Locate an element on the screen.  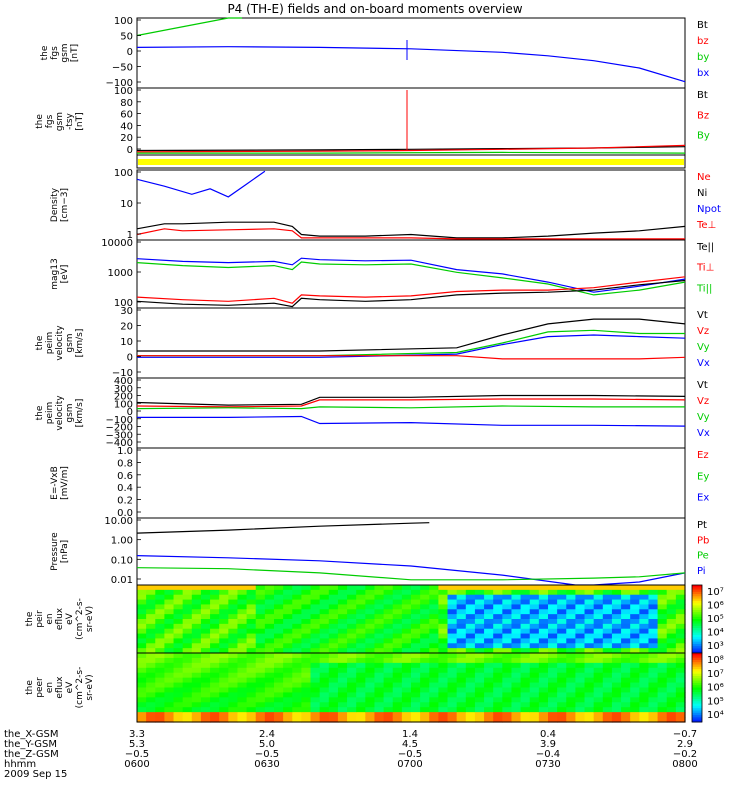
panel-1: the fgs gsm [nT] is located at coordinates (363, 53).